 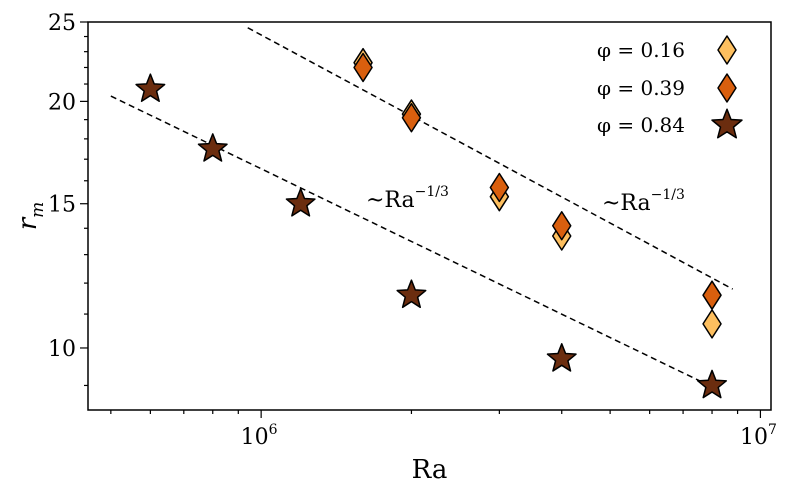 What do you see at coordinates (30, 216) in the screenshot?
I see `y-axis-label: rm` at bounding box center [30, 216].